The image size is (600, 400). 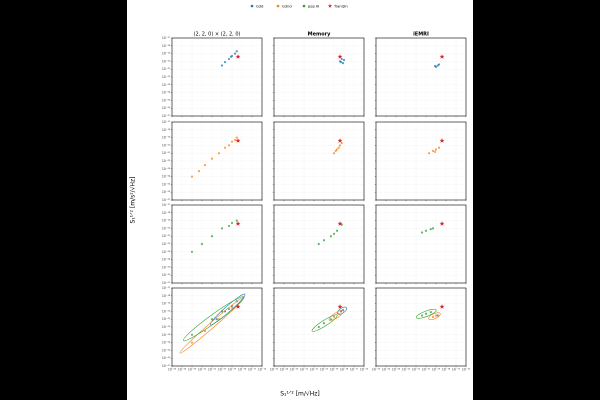 What do you see at coordinates (166, 252) in the screenshot?
I see `y-tick-label: 10⁻²³` at bounding box center [166, 252].